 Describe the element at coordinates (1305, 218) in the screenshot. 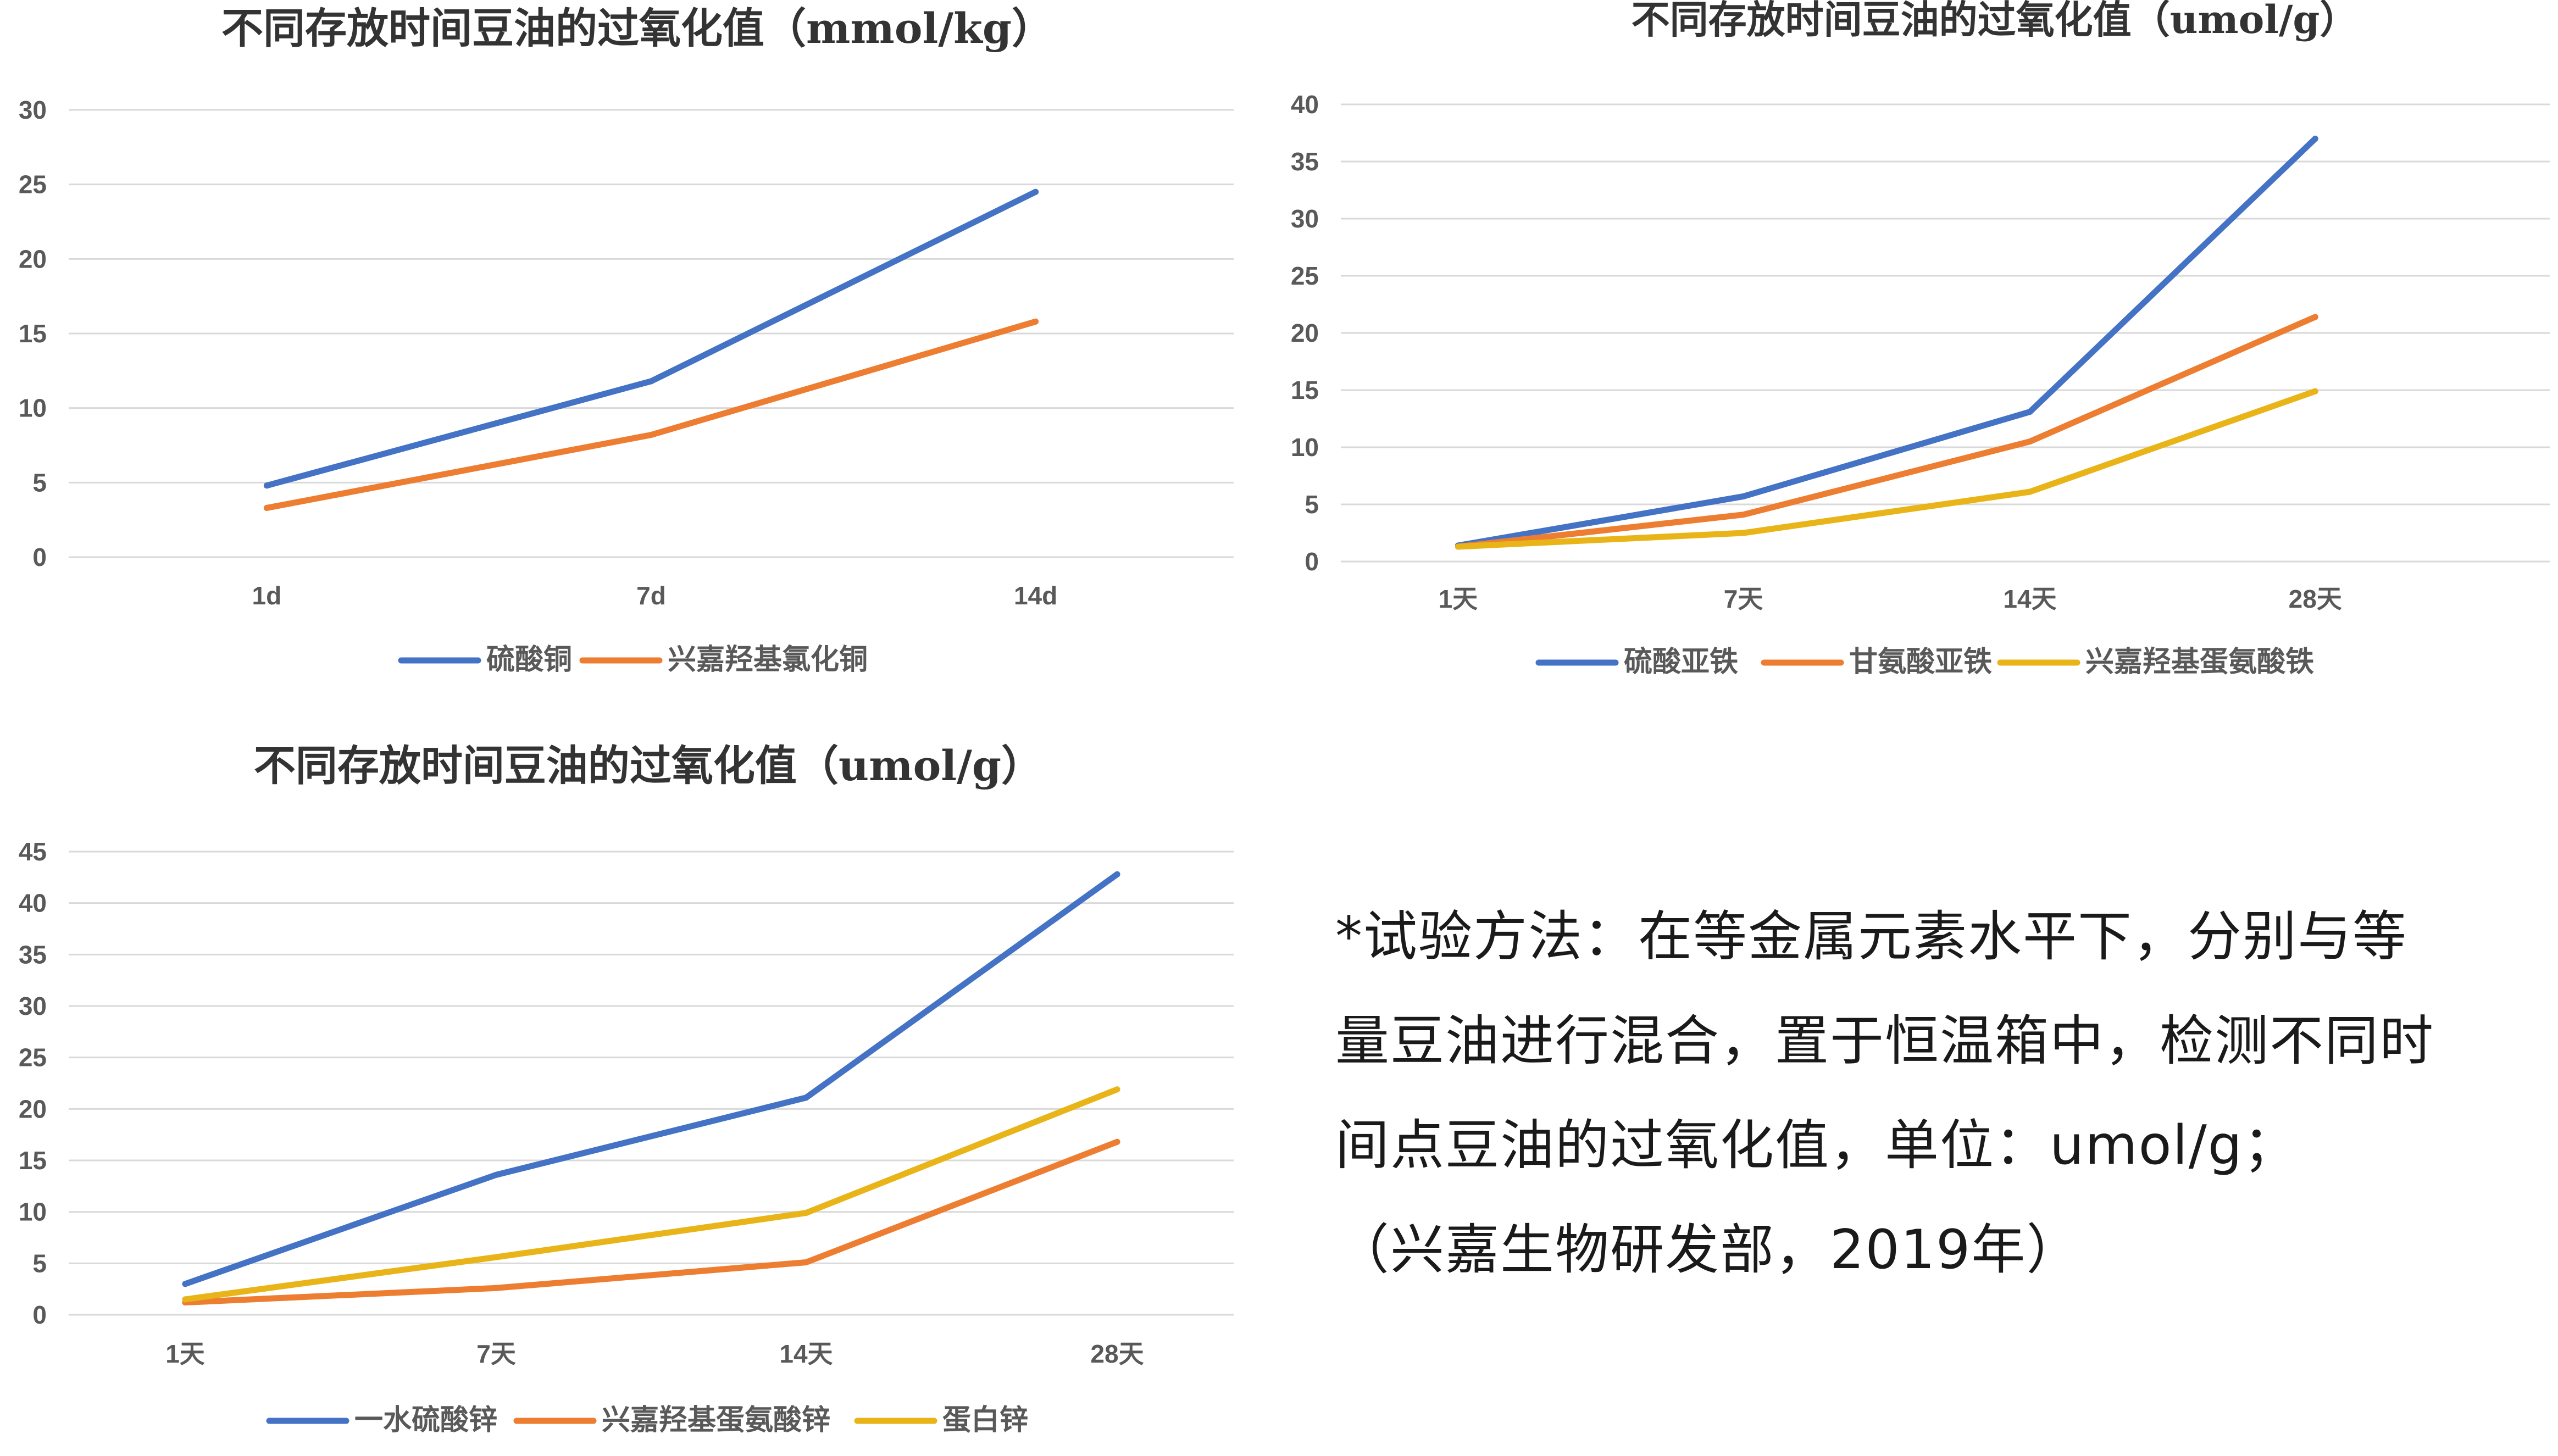

I see `iron-y-tick-label: 30` at that location.